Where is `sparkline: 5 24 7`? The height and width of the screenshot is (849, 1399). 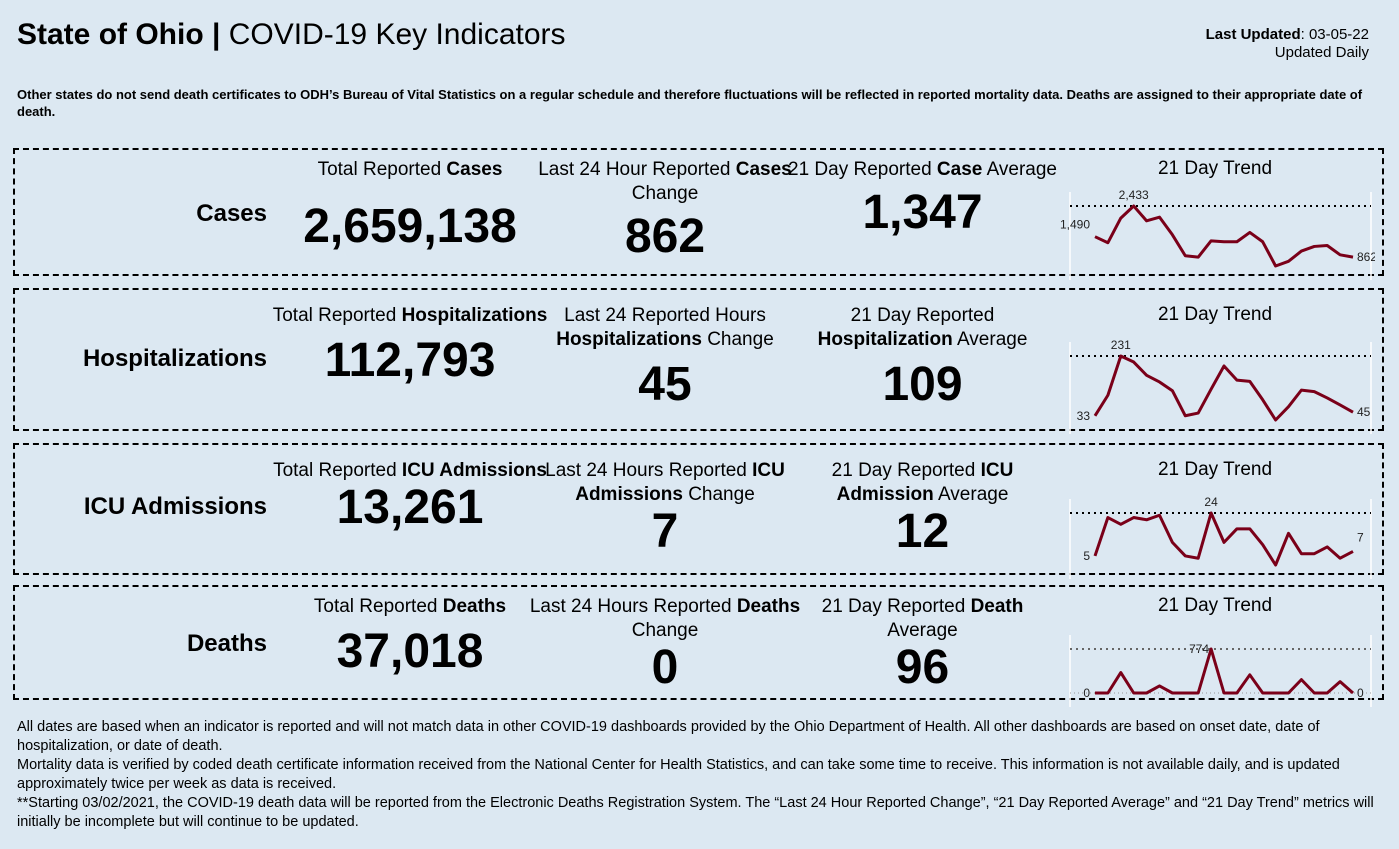 sparkline: 5 24 7 is located at coordinates (1220, 537).